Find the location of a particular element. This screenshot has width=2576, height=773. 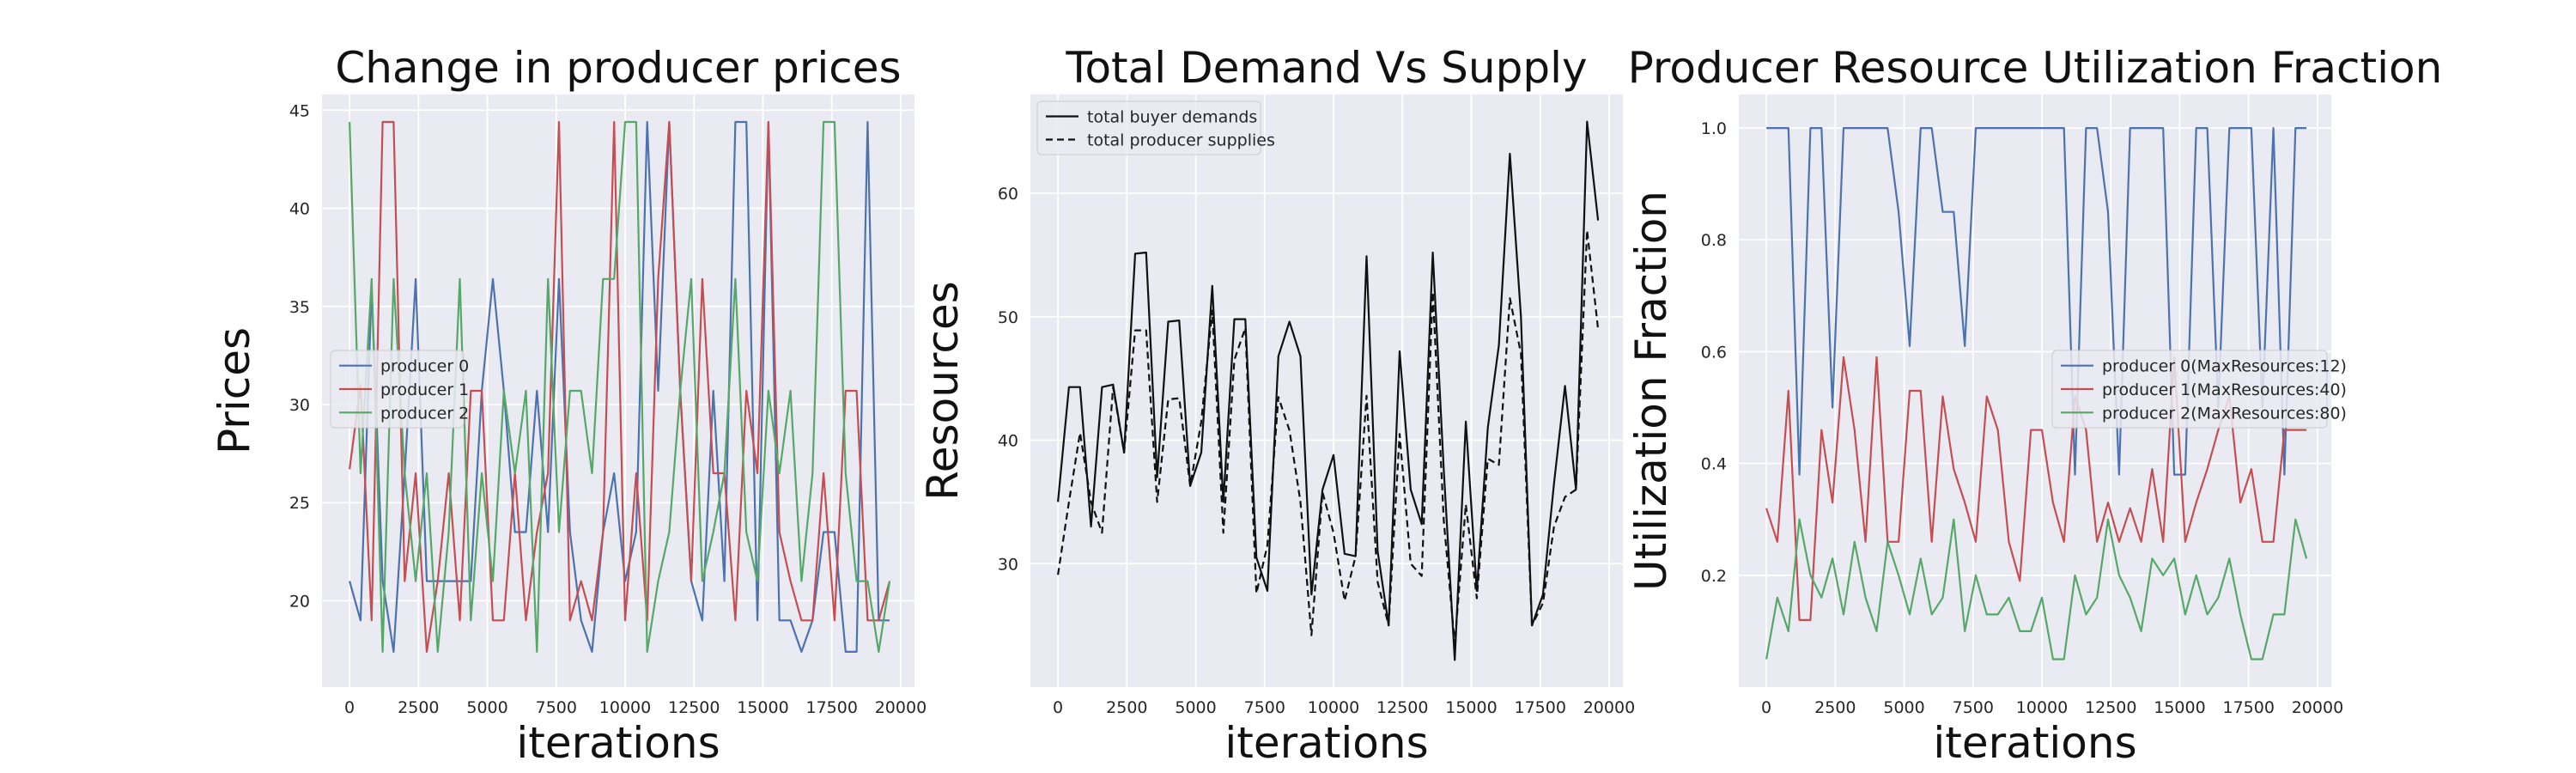

chart-title: Total Demand Vs Supply is located at coordinates (1326, 68).